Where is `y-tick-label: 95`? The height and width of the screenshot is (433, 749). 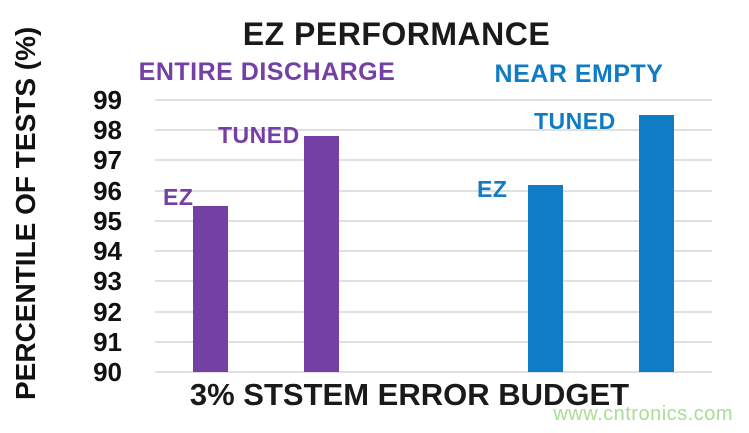
y-tick-label: 95 is located at coordinates (107, 220).